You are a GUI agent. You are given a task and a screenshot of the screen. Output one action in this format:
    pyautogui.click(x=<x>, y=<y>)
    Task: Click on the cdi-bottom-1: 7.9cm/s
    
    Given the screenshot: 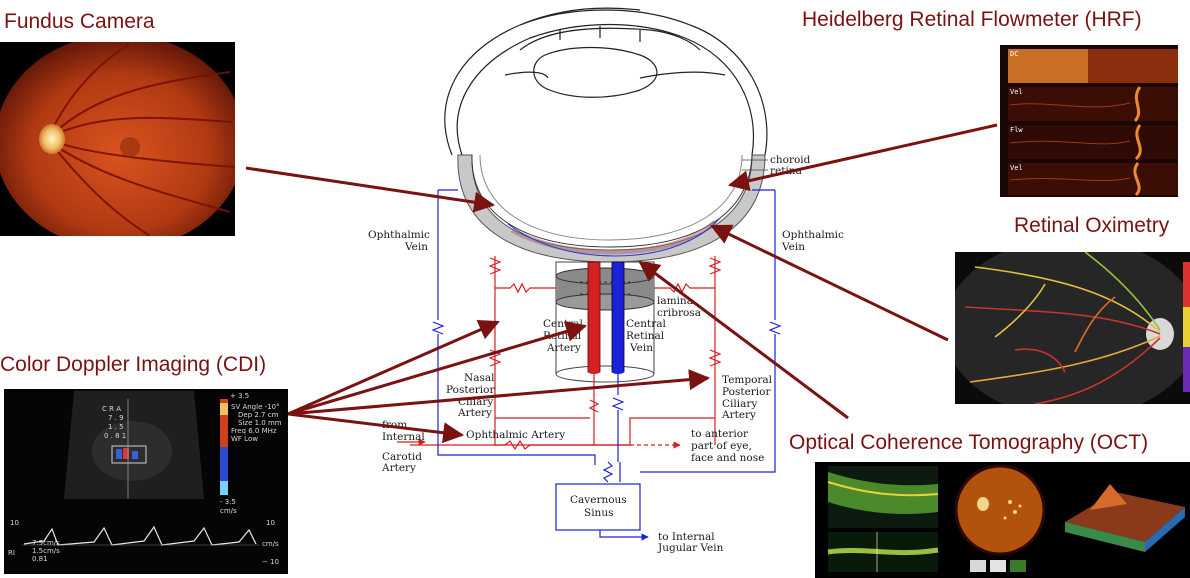 What is the action you would take?
    pyautogui.click(x=46, y=543)
    